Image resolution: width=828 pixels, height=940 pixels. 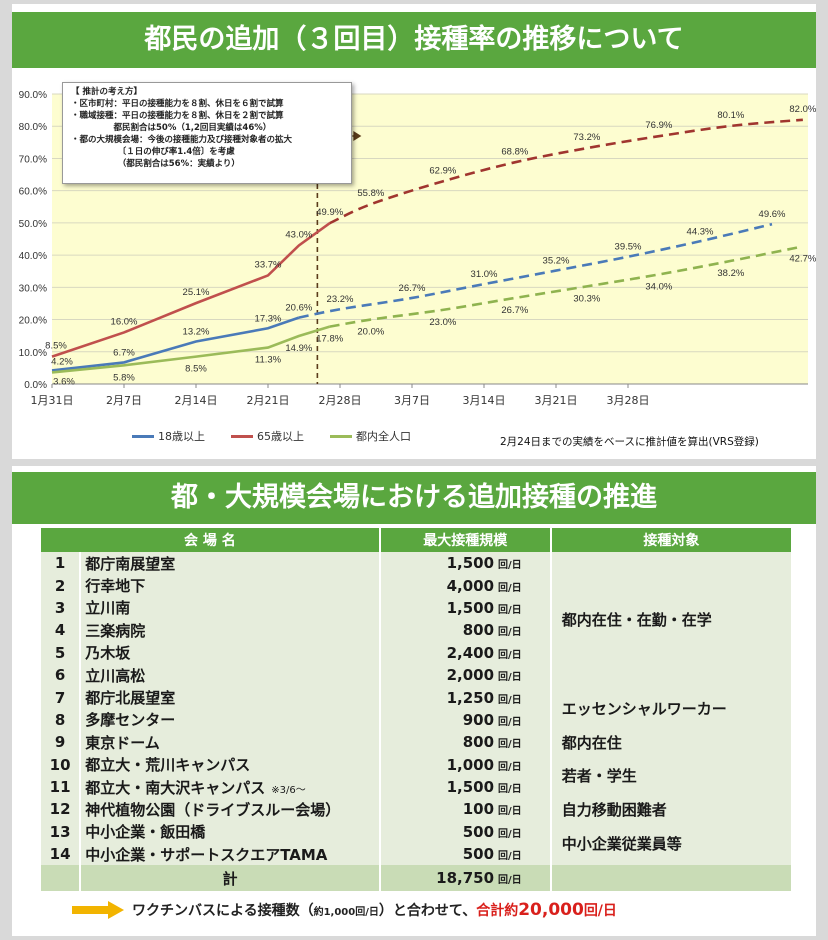 I want to click on venue-name-text: 中小企業・飯田橋, so click(x=145, y=832).